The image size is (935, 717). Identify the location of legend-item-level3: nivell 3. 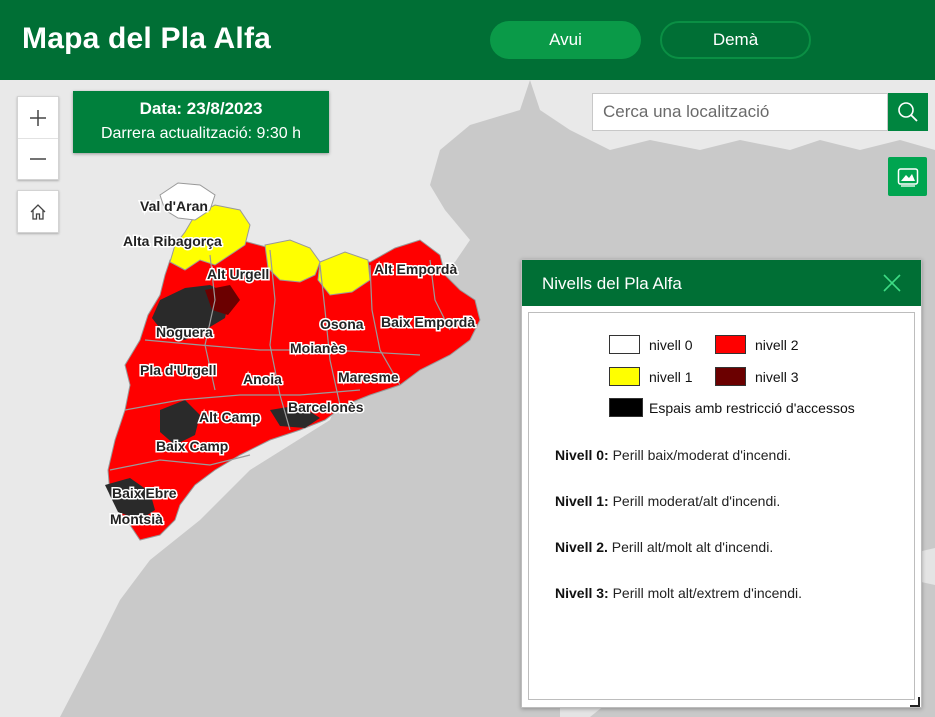
(757, 376).